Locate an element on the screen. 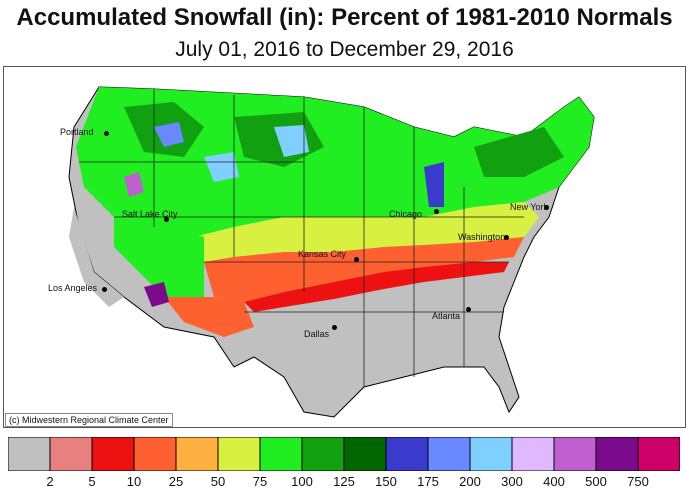  los-angeles-marker is located at coordinates (104, 289).